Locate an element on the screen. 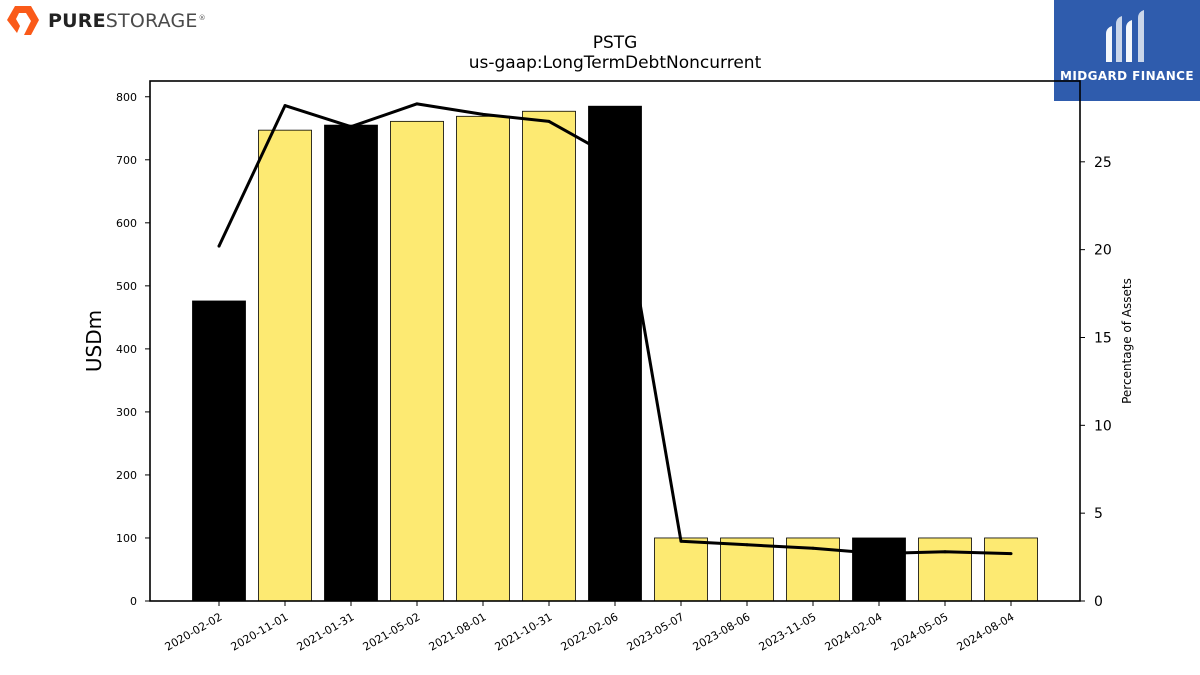 The width and height of the screenshot is (1200, 675). midgard-finance-wordmark: MIDGARD FINANCE is located at coordinates (1127, 76).